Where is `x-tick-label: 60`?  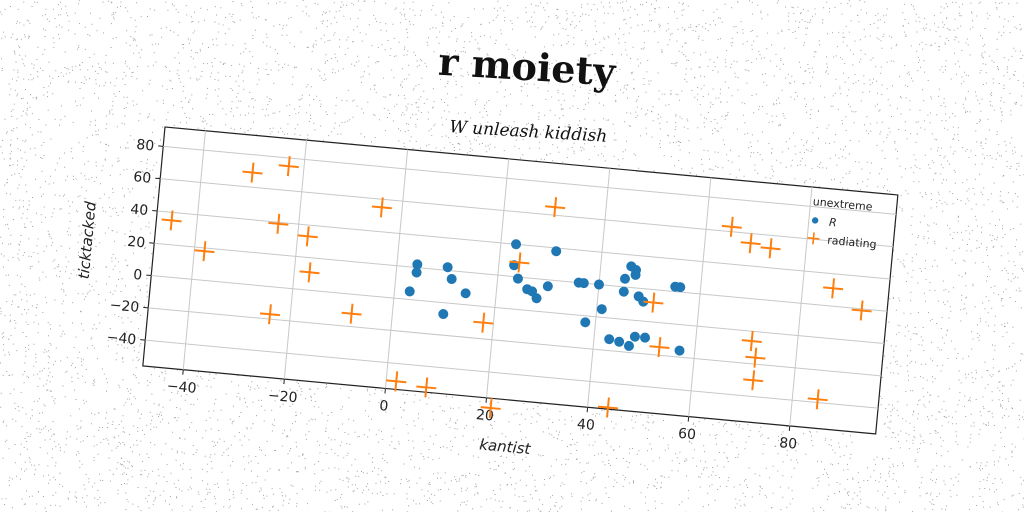 x-tick-label: 60 is located at coordinates (686, 435).